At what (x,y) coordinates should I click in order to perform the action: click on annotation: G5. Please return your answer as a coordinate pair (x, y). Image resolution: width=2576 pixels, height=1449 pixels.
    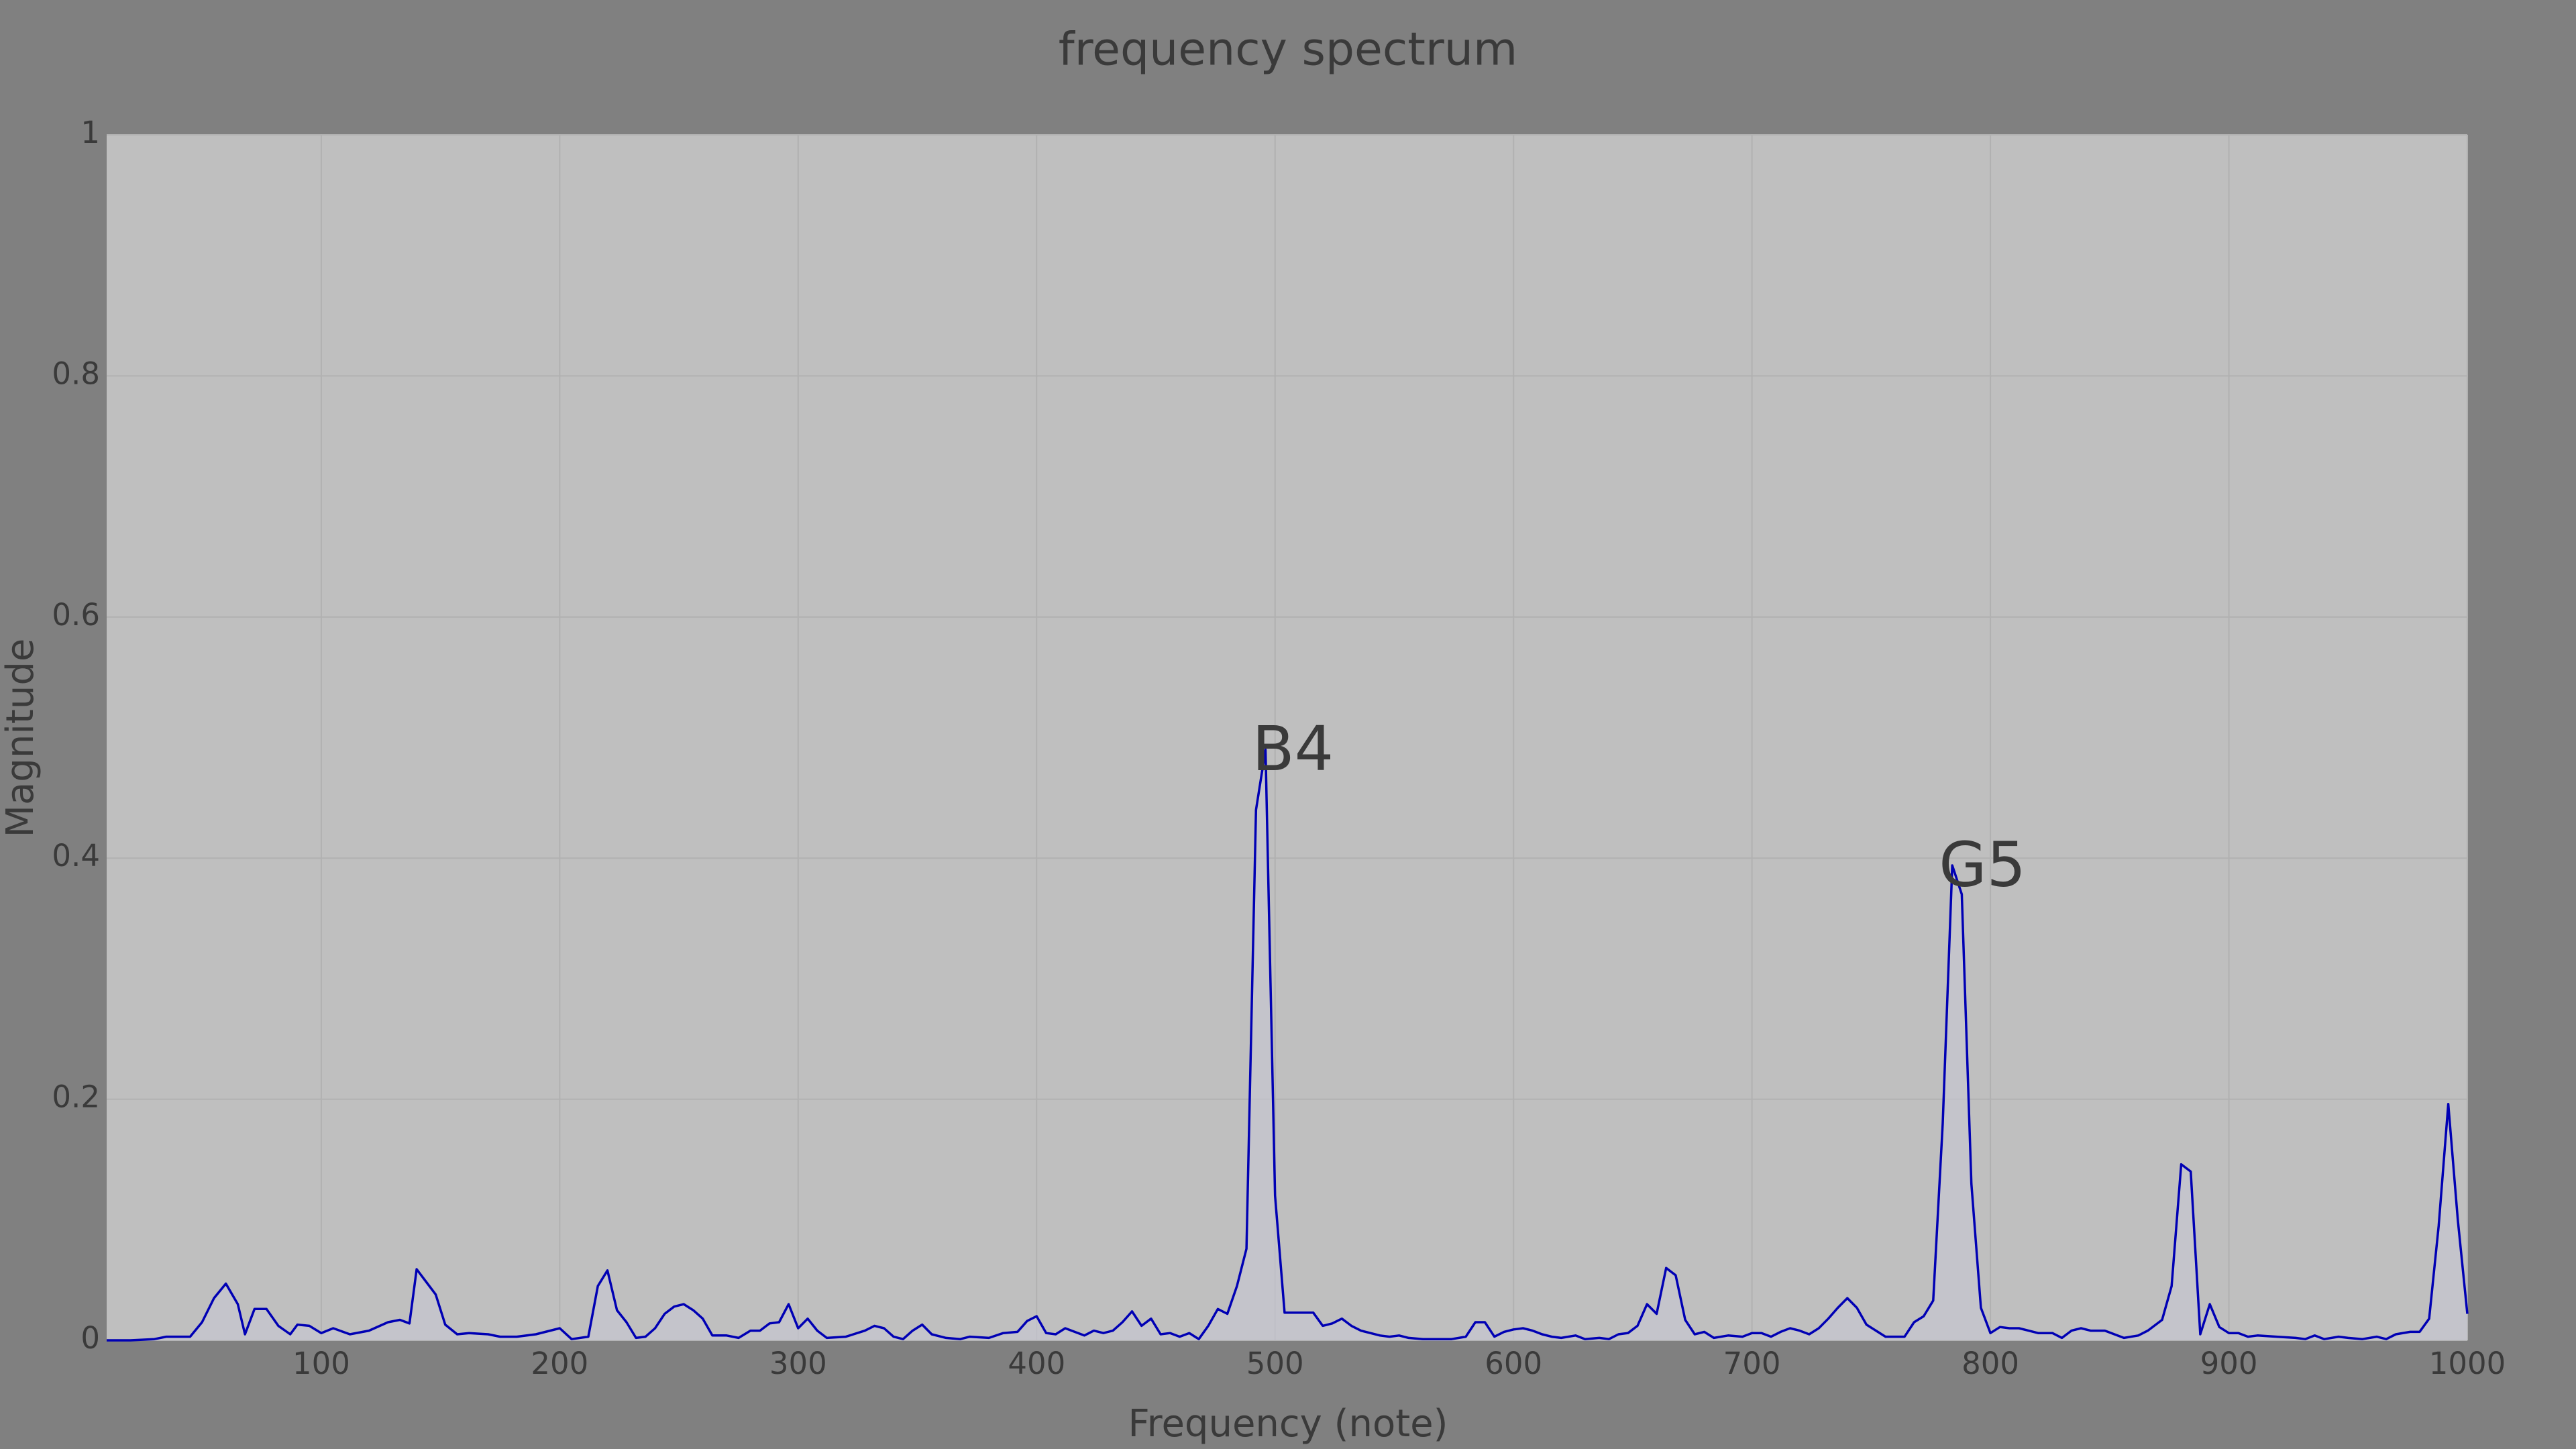
    Looking at the image, I should click on (1982, 864).